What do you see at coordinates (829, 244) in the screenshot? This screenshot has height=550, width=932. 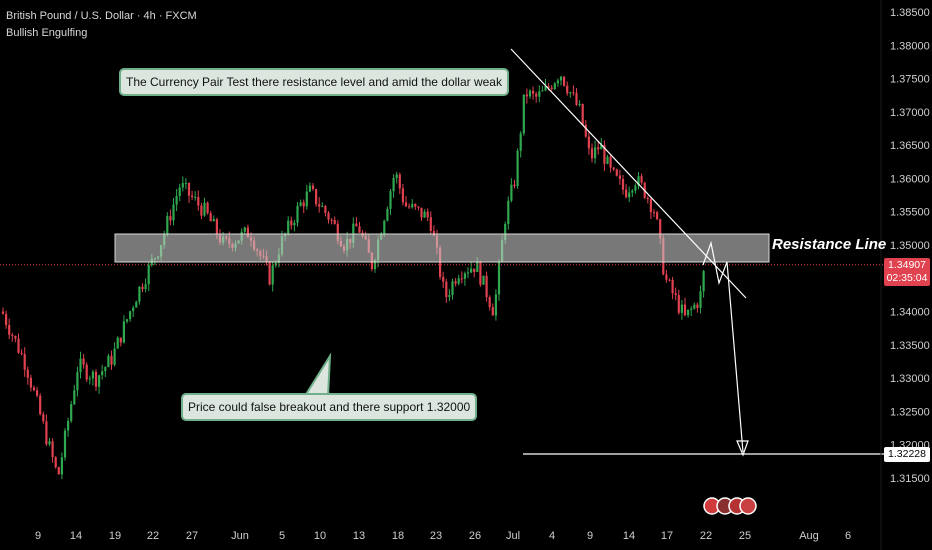 I see `resistance-line-label: Resistance Line` at bounding box center [829, 244].